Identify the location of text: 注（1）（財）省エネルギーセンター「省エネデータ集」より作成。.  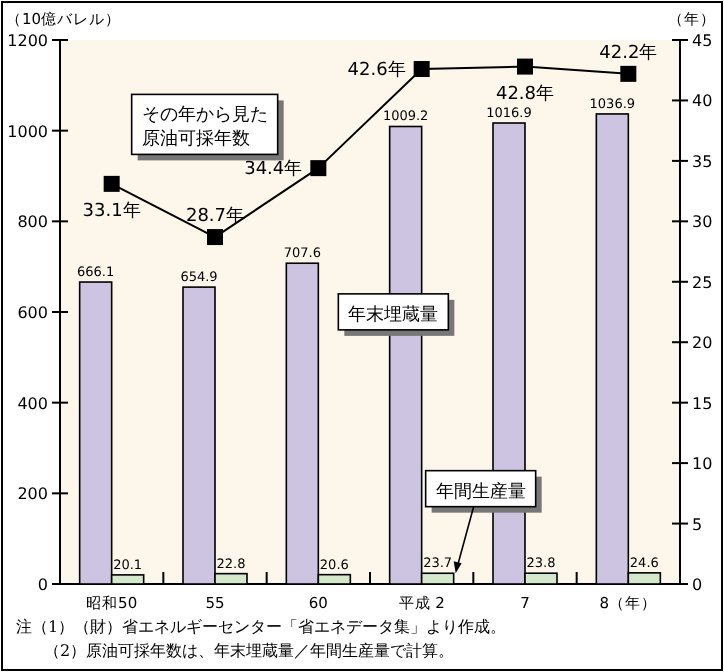
(261, 627).